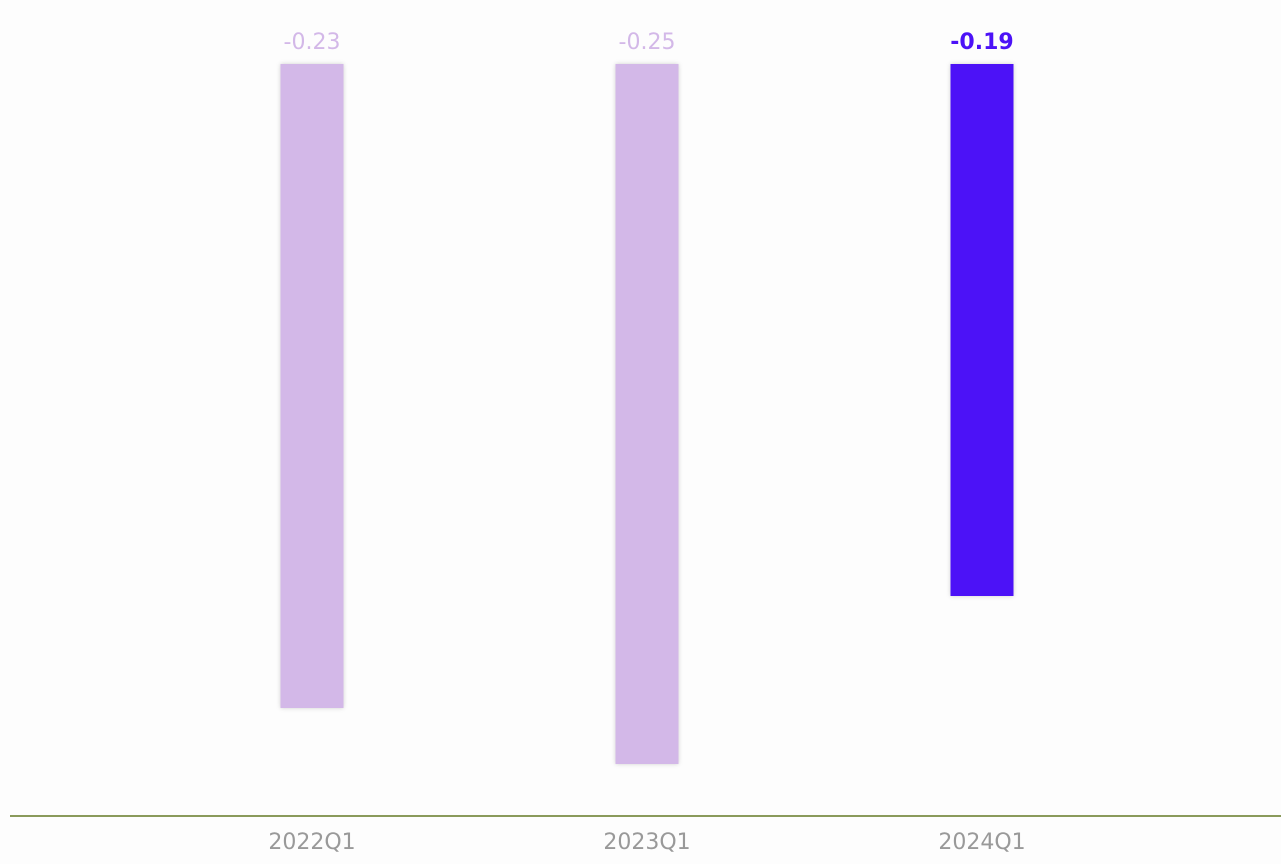 The height and width of the screenshot is (864, 1281). What do you see at coordinates (312, 386) in the screenshot?
I see `bar-2022Q1` at bounding box center [312, 386].